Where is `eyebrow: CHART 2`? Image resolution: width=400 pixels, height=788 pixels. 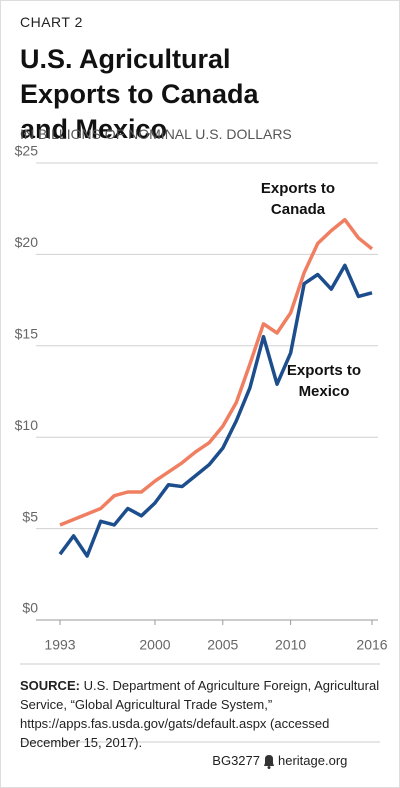 eyebrow: CHART 2 is located at coordinates (51, 22).